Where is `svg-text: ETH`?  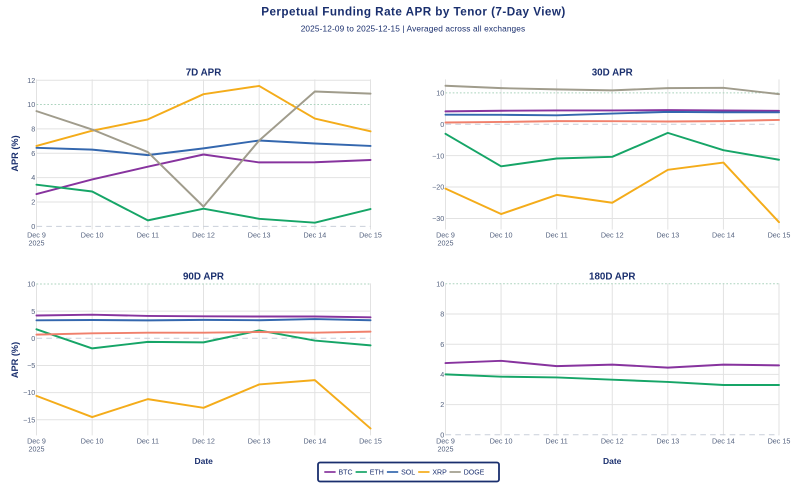 svg-text: ETH is located at coordinates (377, 473).